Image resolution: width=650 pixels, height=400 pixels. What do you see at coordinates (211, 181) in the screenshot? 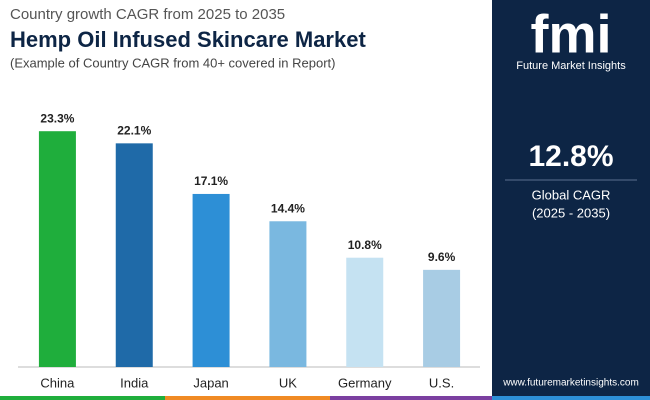
I see `value-label: 17.1%` at bounding box center [211, 181].